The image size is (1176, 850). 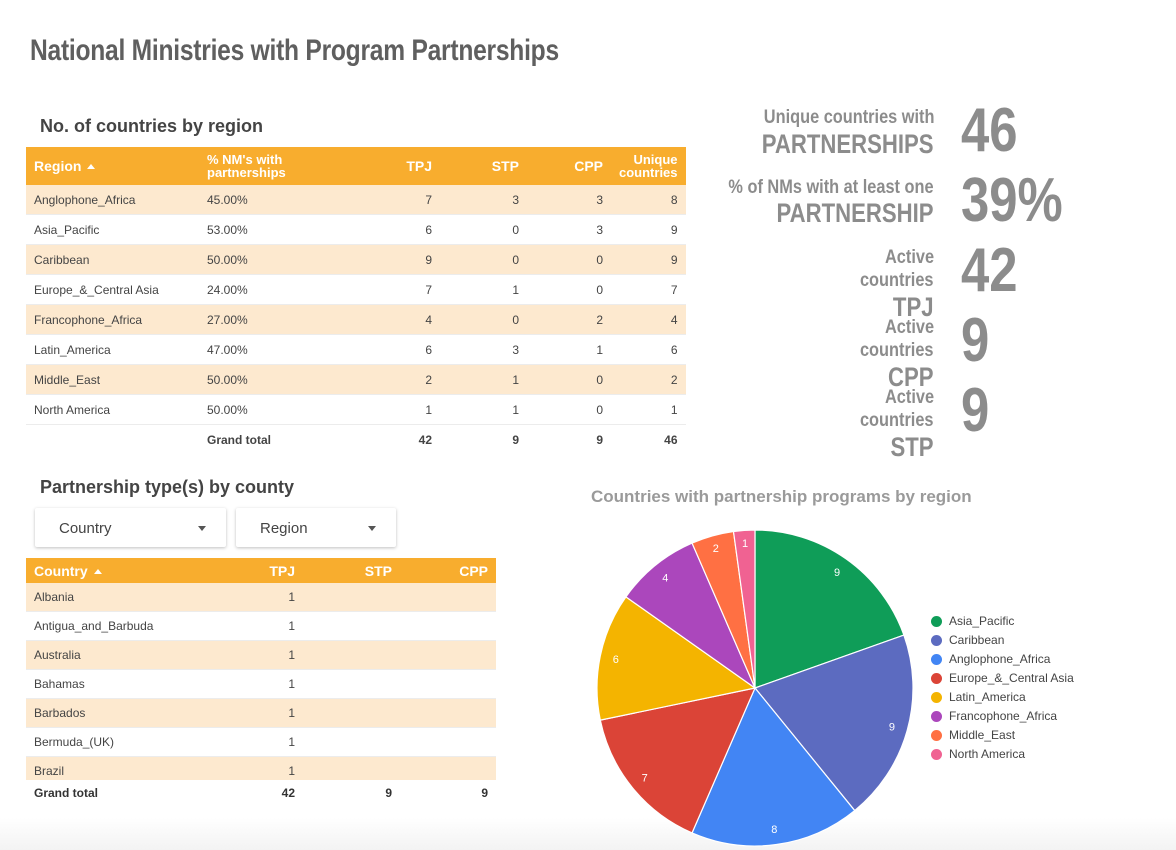 I want to click on table-row: Albania 1, so click(x=261, y=597).